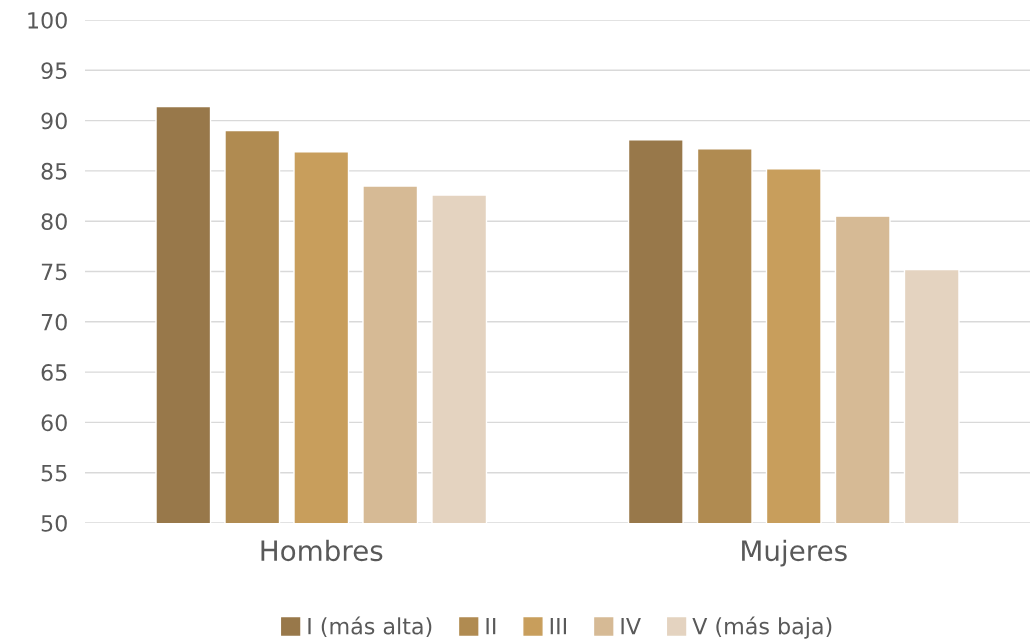 Image resolution: width=1030 pixels, height=644 pixels. Describe the element at coordinates (54, 423) in the screenshot. I see `y-tick-label: 60` at that location.